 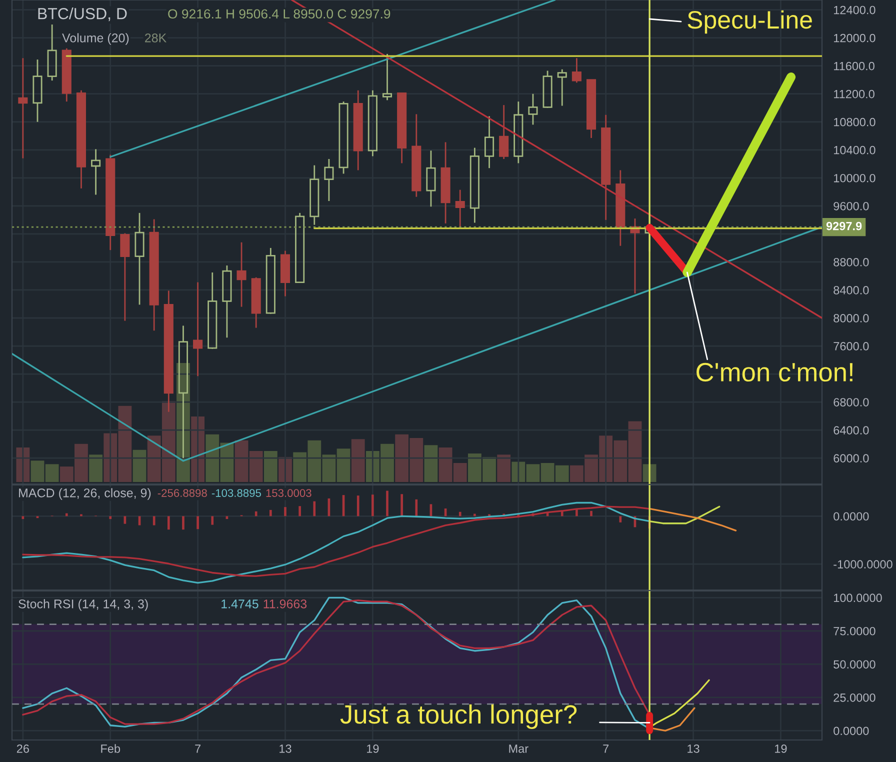 I want to click on y-tick-label: 8800.0, so click(x=851, y=262).